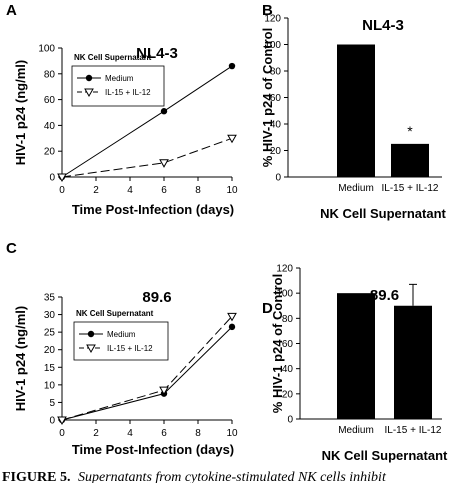  Describe the element at coordinates (50, 385) in the screenshot. I see `y-tick-label: 10` at that location.